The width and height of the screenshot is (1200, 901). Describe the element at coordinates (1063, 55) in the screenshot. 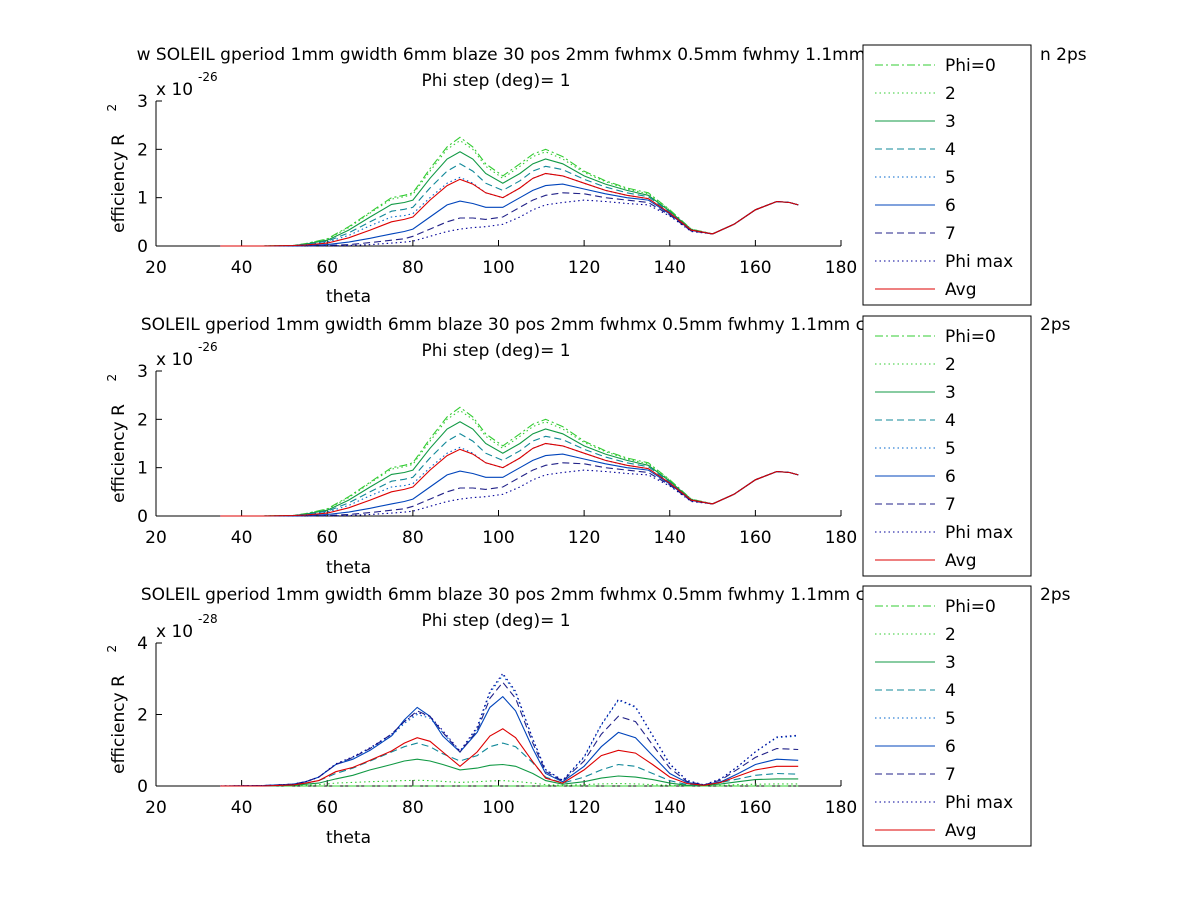

I see `chart-title-line1-tail: n 2ps` at that location.